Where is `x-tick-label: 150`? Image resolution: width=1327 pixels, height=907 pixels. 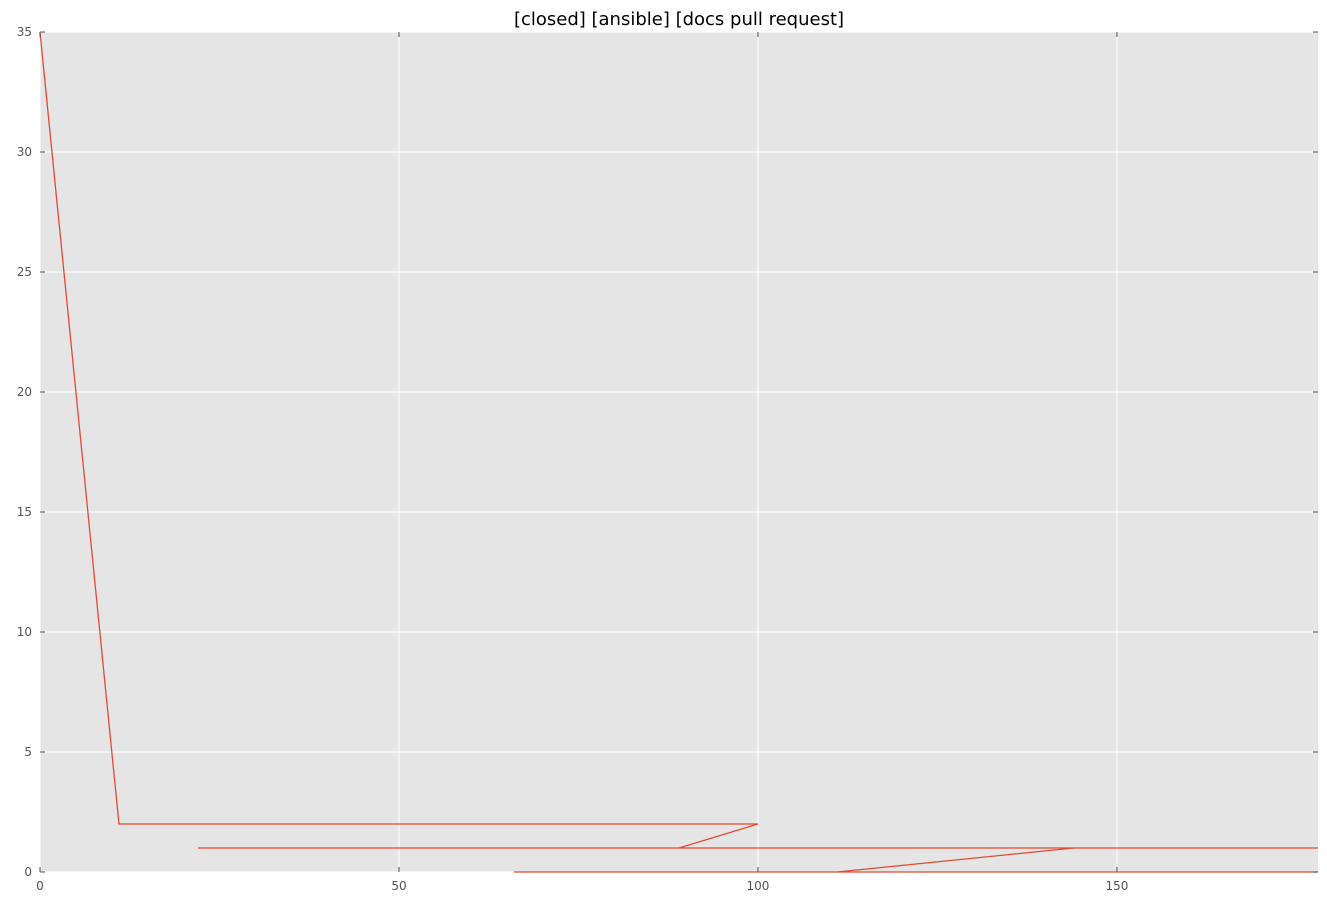 x-tick-label: 150 is located at coordinates (1117, 886).